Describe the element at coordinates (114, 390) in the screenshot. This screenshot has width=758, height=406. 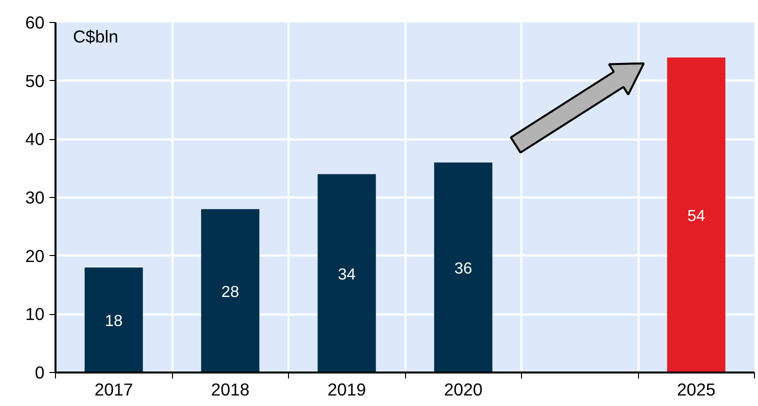
I see `x-tick-label: 2017` at that location.